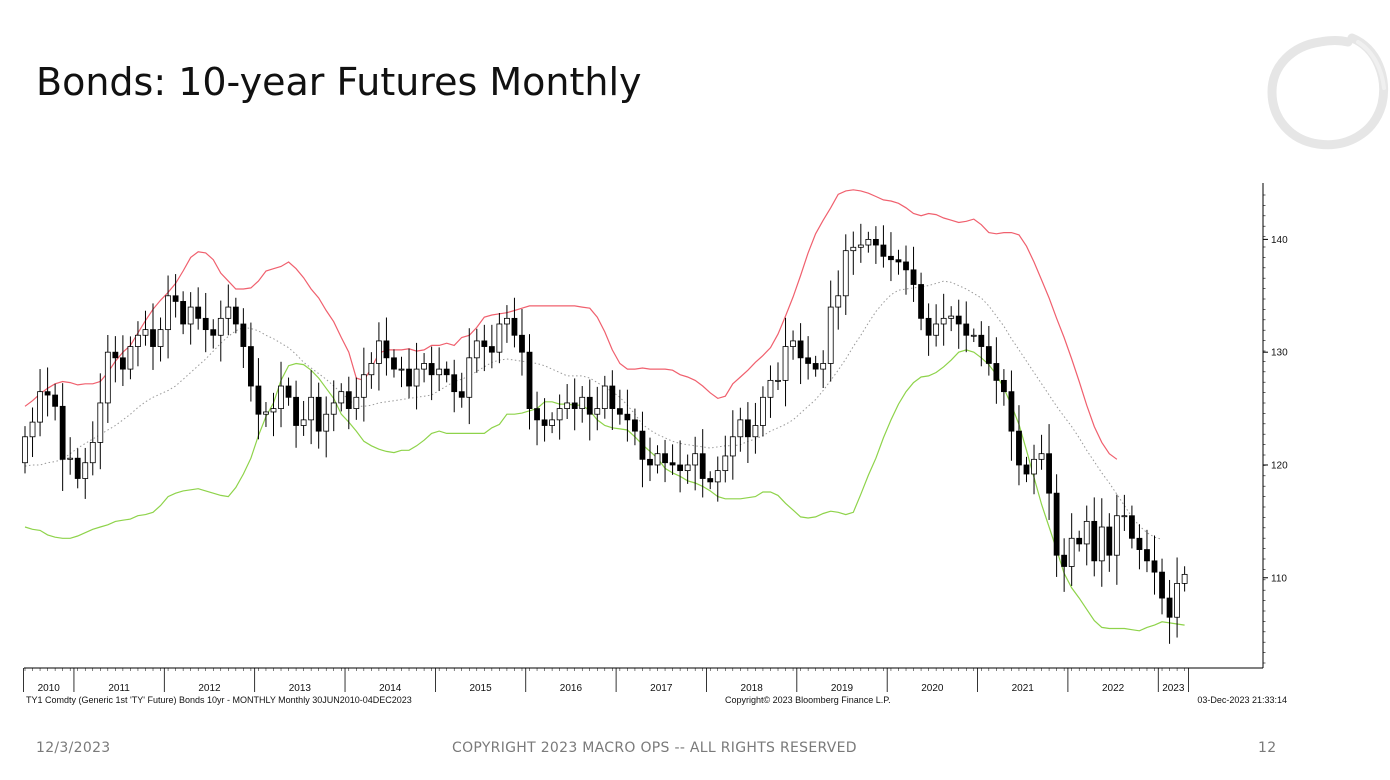 Image resolution: width=1390 pixels, height=780 pixels. I want to click on y-tick-label: 120, so click(1279, 465).